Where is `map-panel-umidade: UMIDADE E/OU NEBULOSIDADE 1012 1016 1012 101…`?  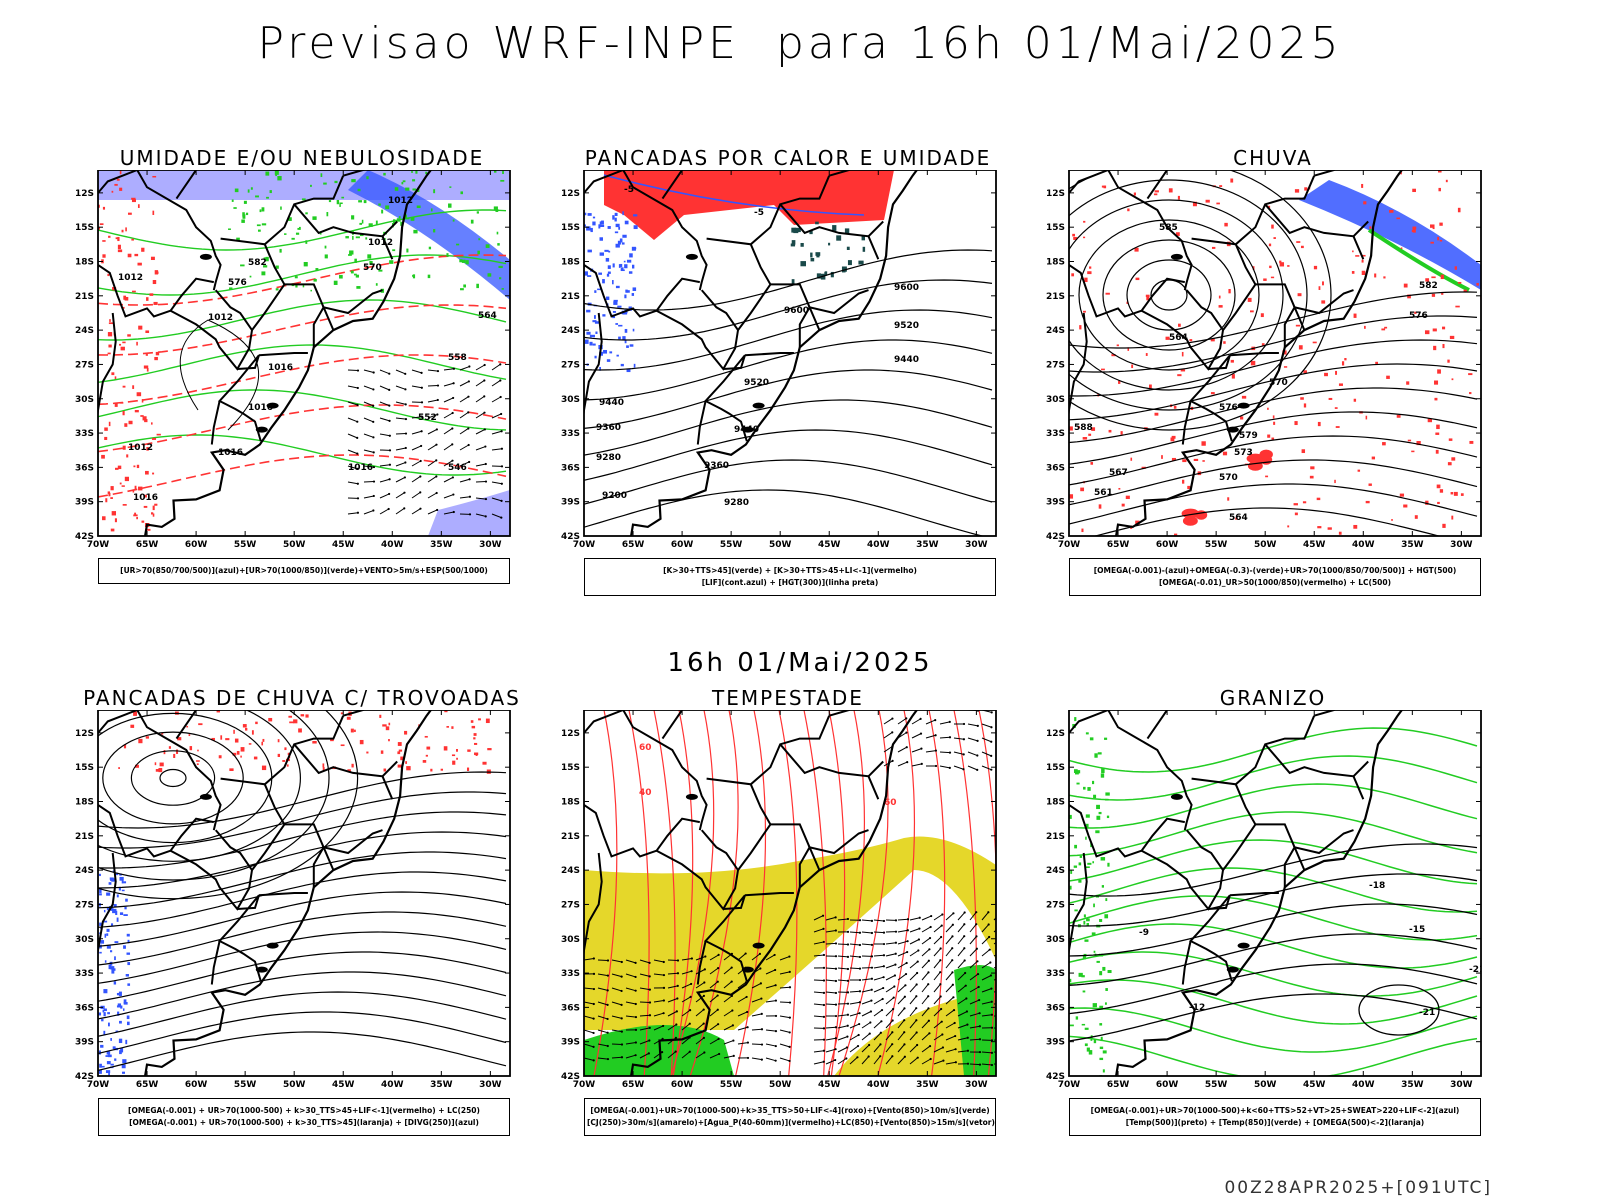
map-panel-umidade: UMIDADE E/OU NEBULOSIDADE 1012 1016 1012 101… is located at coordinates (302, 381).